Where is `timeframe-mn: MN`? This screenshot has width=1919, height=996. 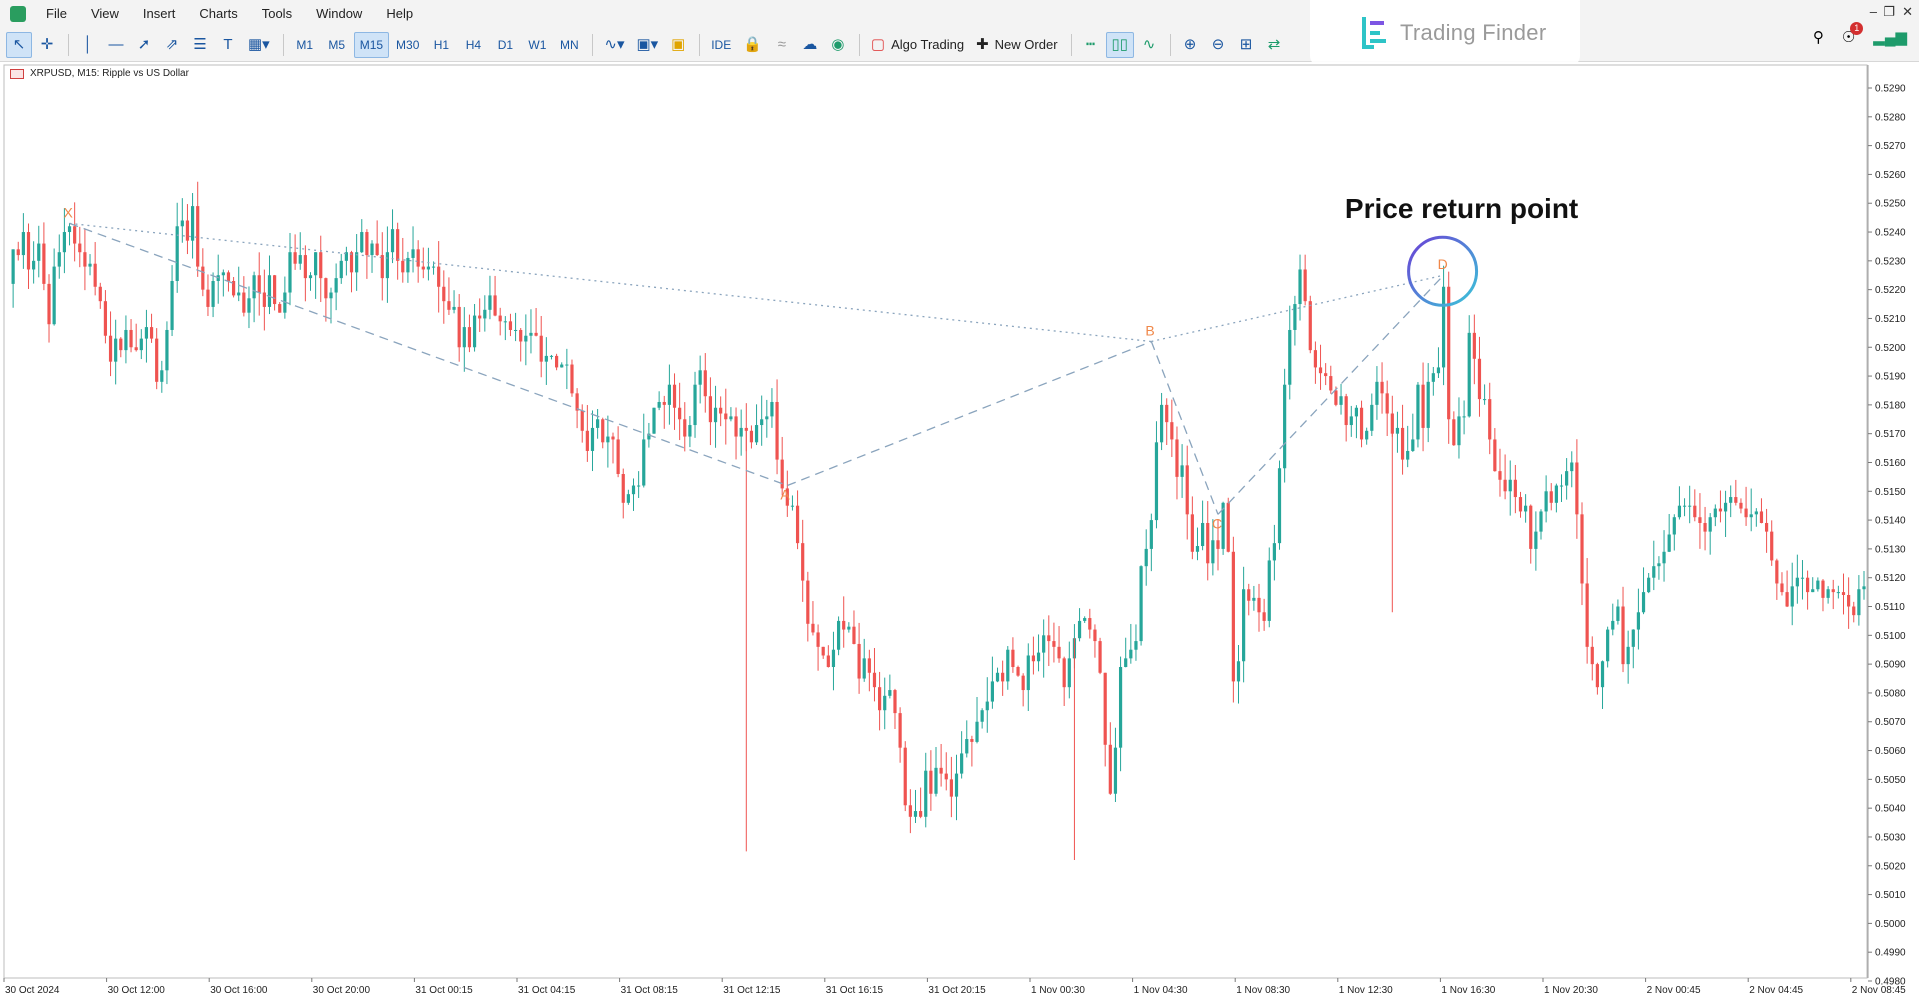
timeframe-mn: MN is located at coordinates (569, 44).